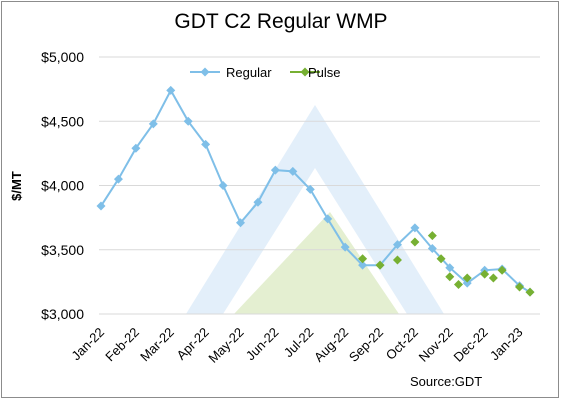  I want to click on x-tick-label: Jan-22, so click(87, 344).